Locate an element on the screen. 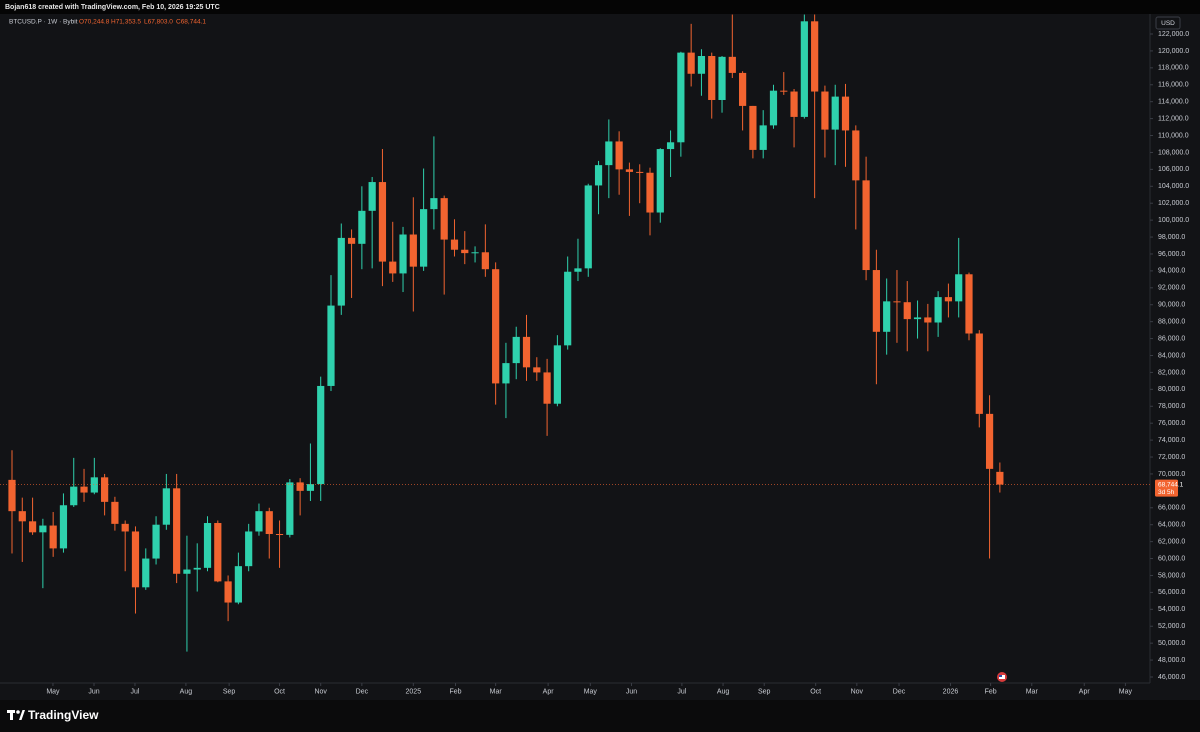 The image size is (1200, 732). x-tick-label: Jul is located at coordinates (134, 691).